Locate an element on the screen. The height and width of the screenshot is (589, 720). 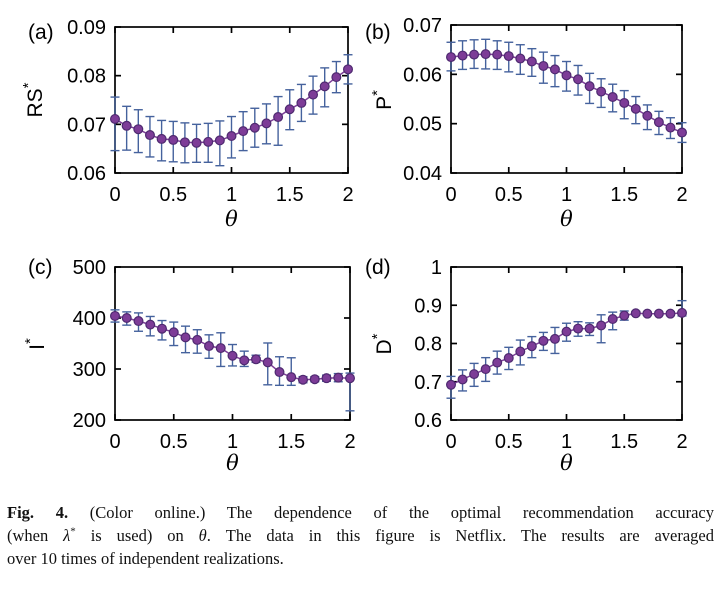
svg-text: 500 is located at coordinates (89, 268).